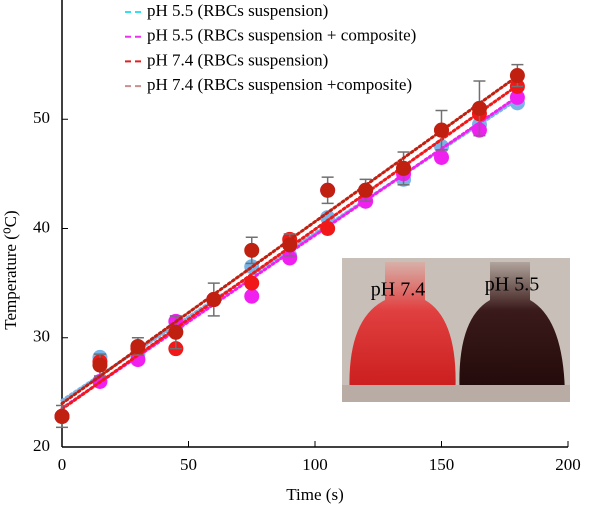 Image resolution: width=600 pixels, height=511 pixels. Describe the element at coordinates (41, 336) in the screenshot. I see `y-tick-label: 30` at that location.